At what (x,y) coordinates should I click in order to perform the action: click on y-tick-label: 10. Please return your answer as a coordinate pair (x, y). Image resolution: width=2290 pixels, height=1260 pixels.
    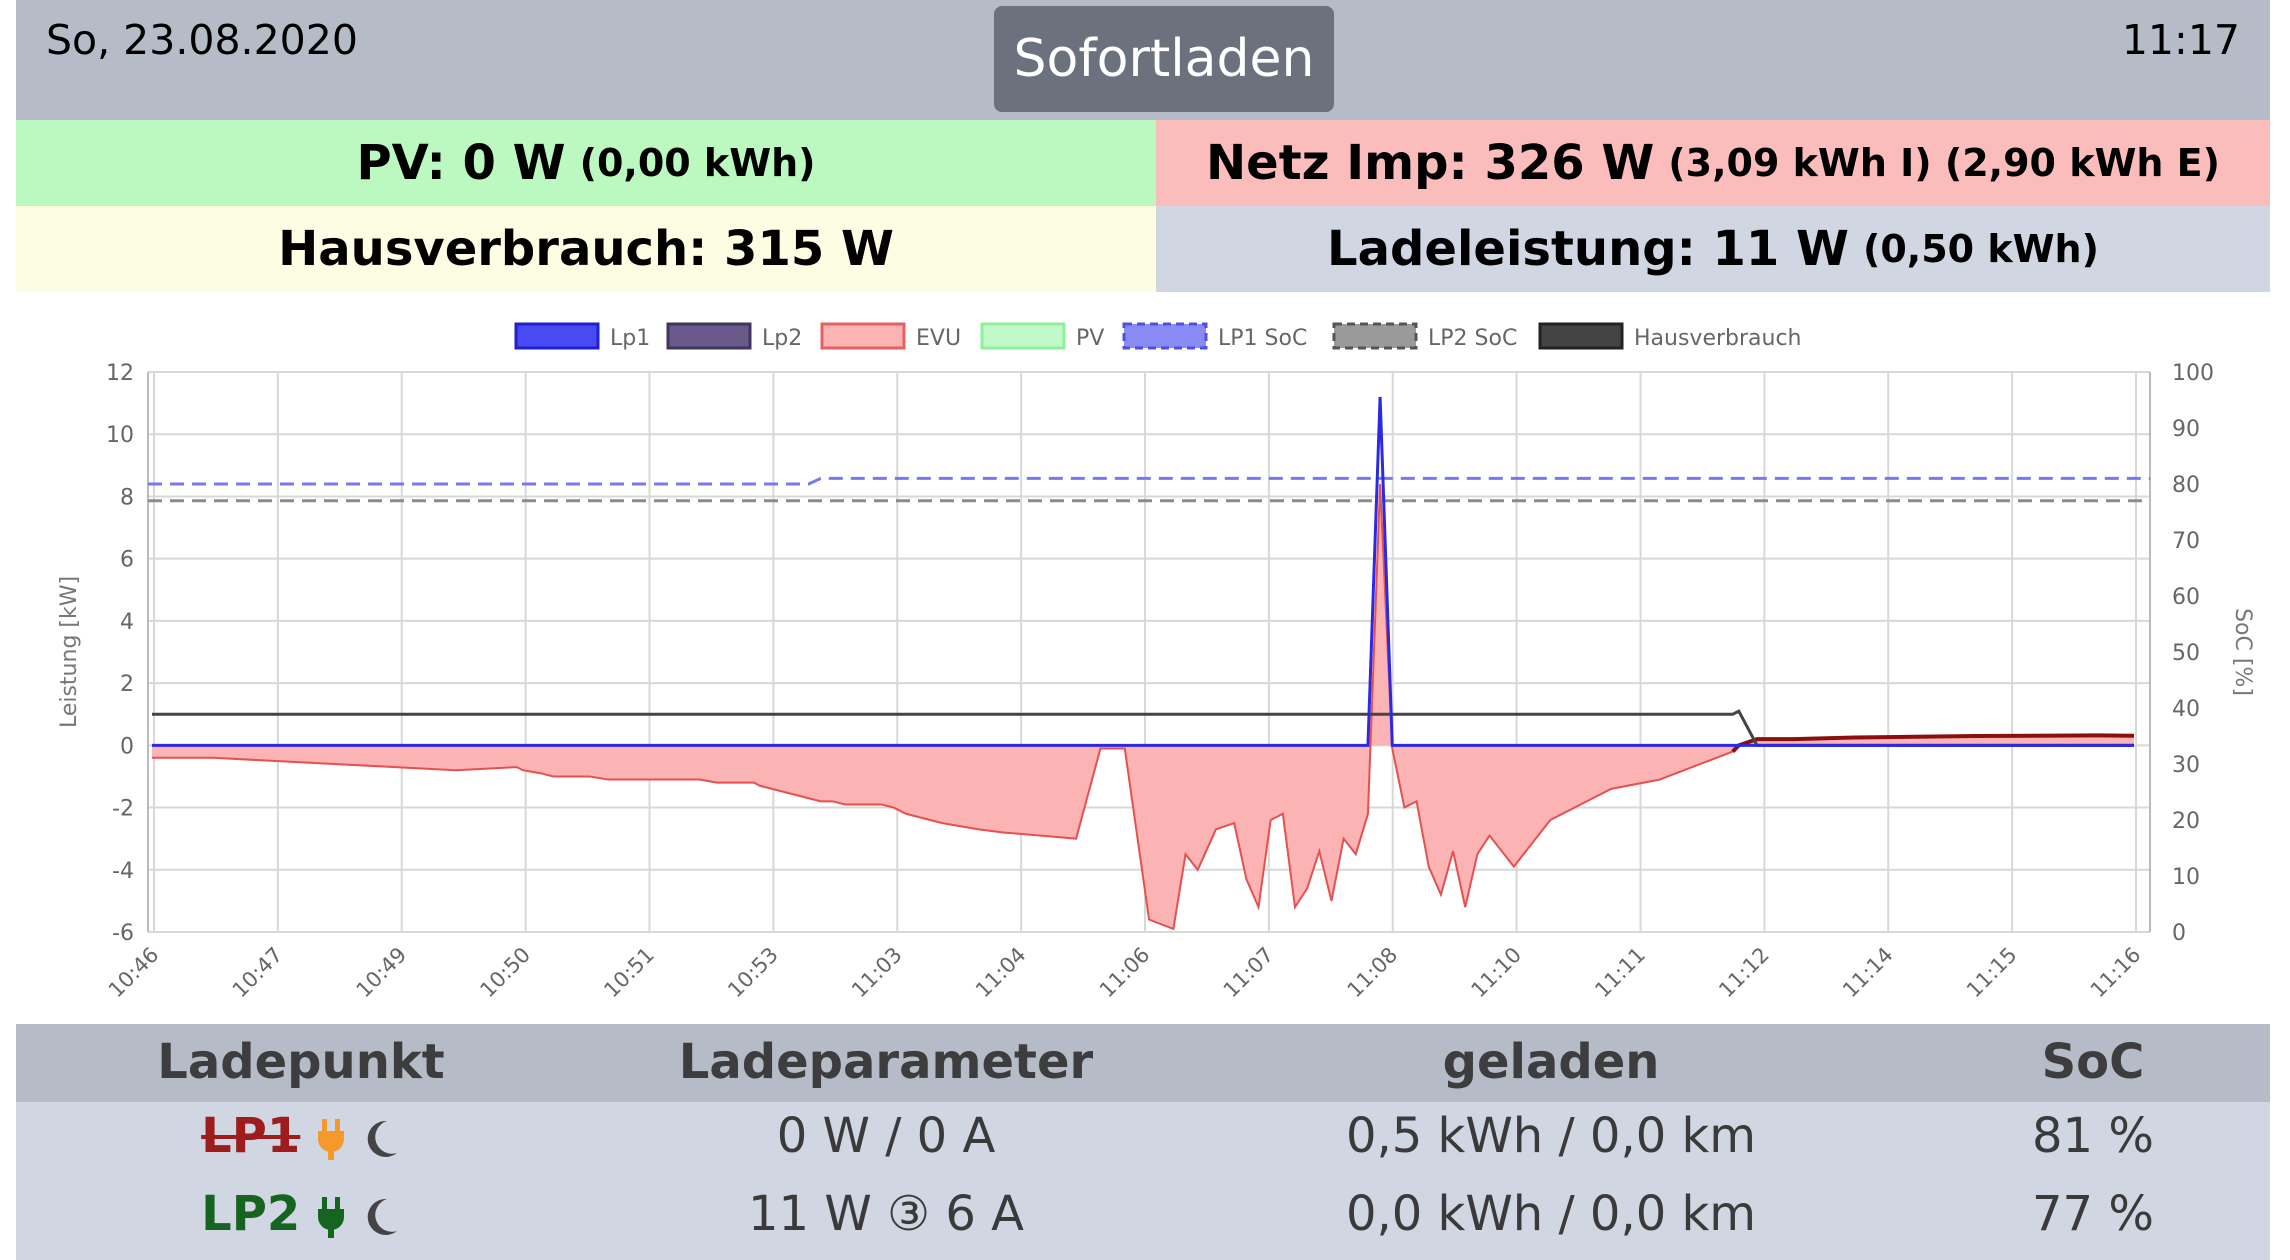
    Looking at the image, I should click on (120, 435).